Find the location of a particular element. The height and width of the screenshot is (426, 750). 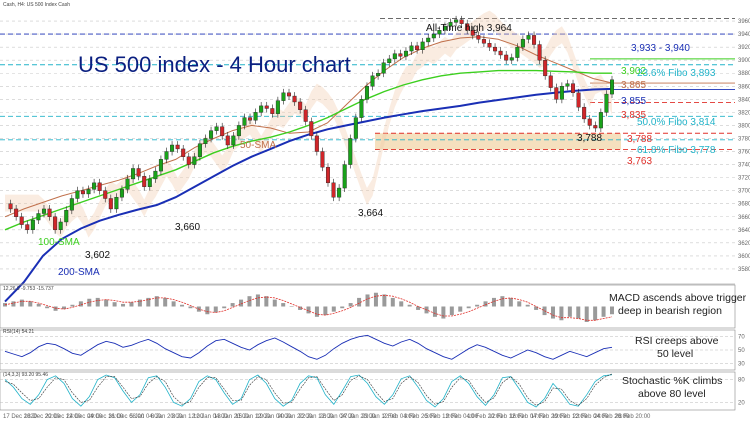

macd-note-line2: deep in bearish region is located at coordinates (670, 311).